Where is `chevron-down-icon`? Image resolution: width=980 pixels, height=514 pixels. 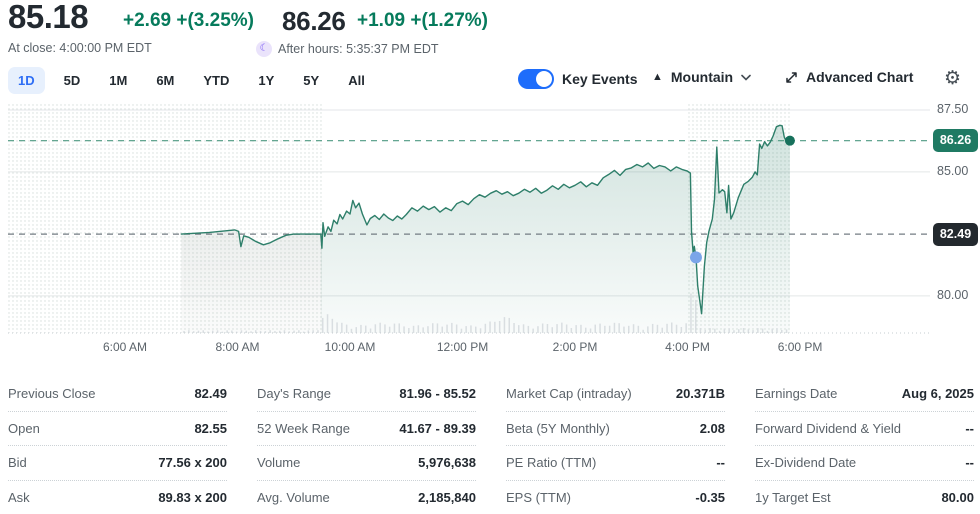
chevron-down-icon is located at coordinates (746, 77).